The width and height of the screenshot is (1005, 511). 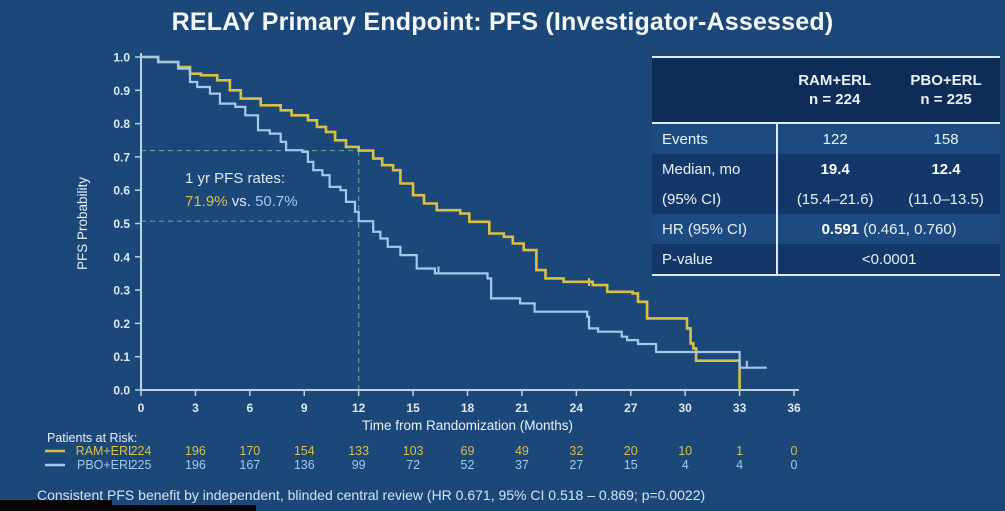 I want to click on x-tick-label: 0, so click(x=141, y=408).